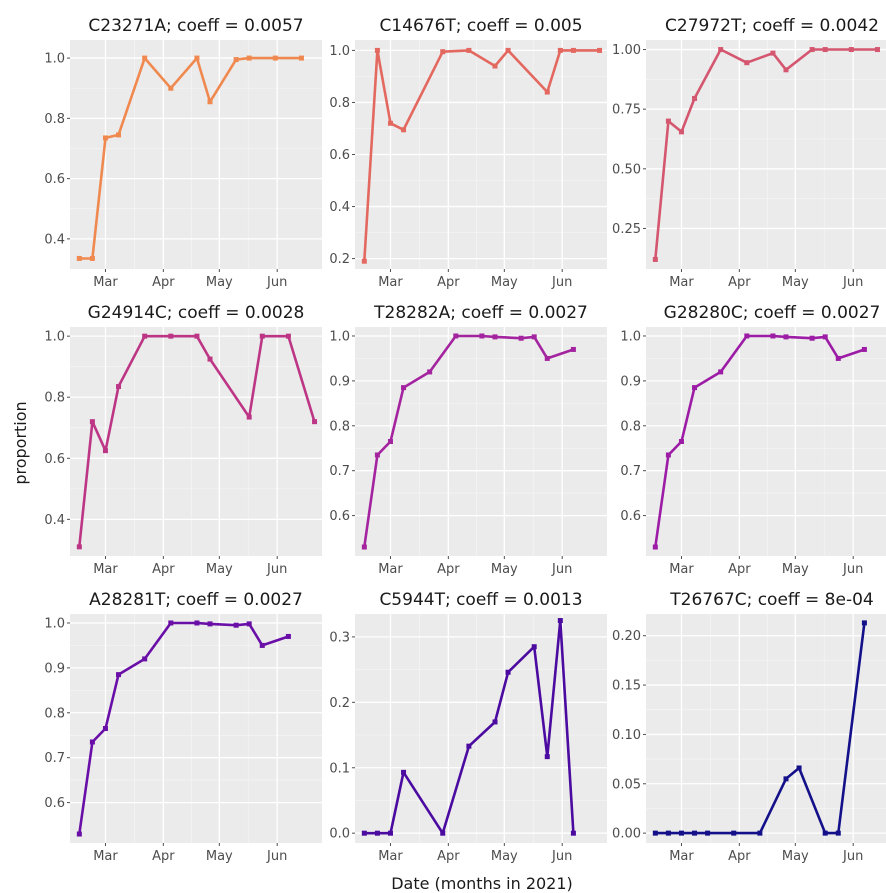 The width and height of the screenshot is (886, 893). What do you see at coordinates (480, 600) in the screenshot?
I see `panel-title: C5944T; coeff = 0.0013` at bounding box center [480, 600].